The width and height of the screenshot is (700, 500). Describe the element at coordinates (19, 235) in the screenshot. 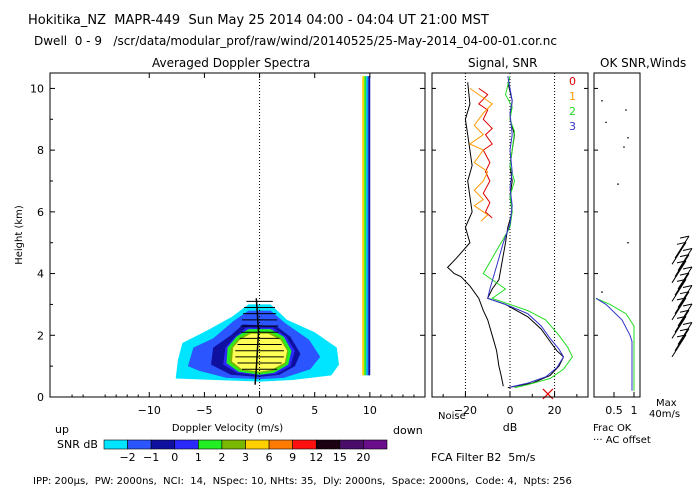

I see `y-axis-label: Height (km)` at that location.